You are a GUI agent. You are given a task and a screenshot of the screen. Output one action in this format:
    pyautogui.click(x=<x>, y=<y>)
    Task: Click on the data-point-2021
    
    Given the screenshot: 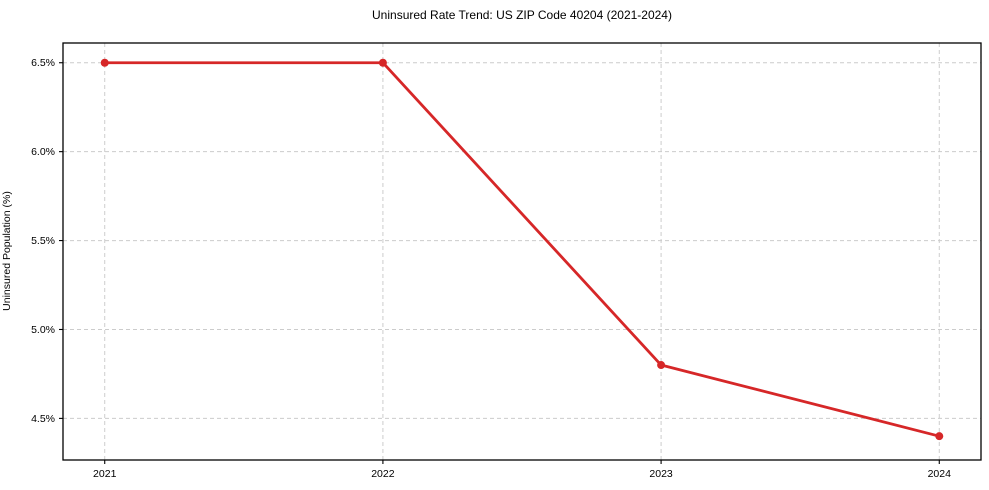 What is the action you would take?
    pyautogui.click(x=104, y=62)
    